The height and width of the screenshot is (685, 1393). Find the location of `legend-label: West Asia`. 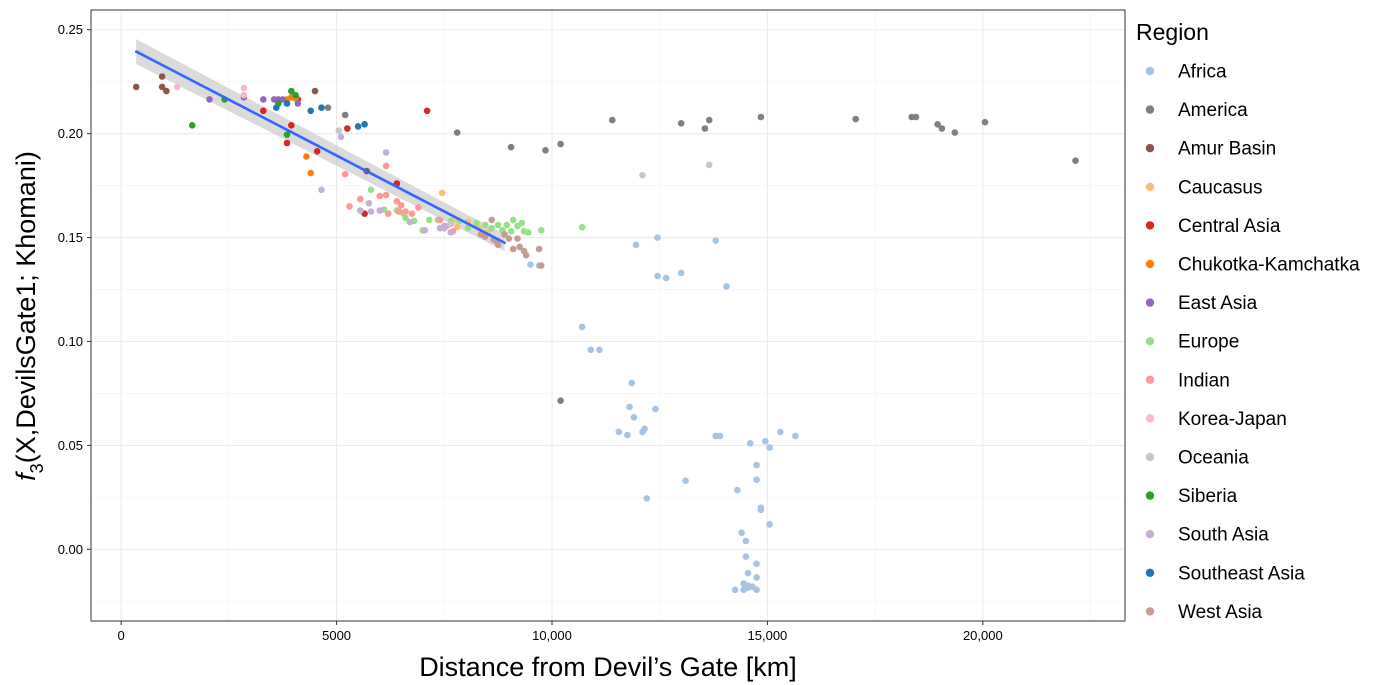

legend-label: West Asia is located at coordinates (1220, 612).